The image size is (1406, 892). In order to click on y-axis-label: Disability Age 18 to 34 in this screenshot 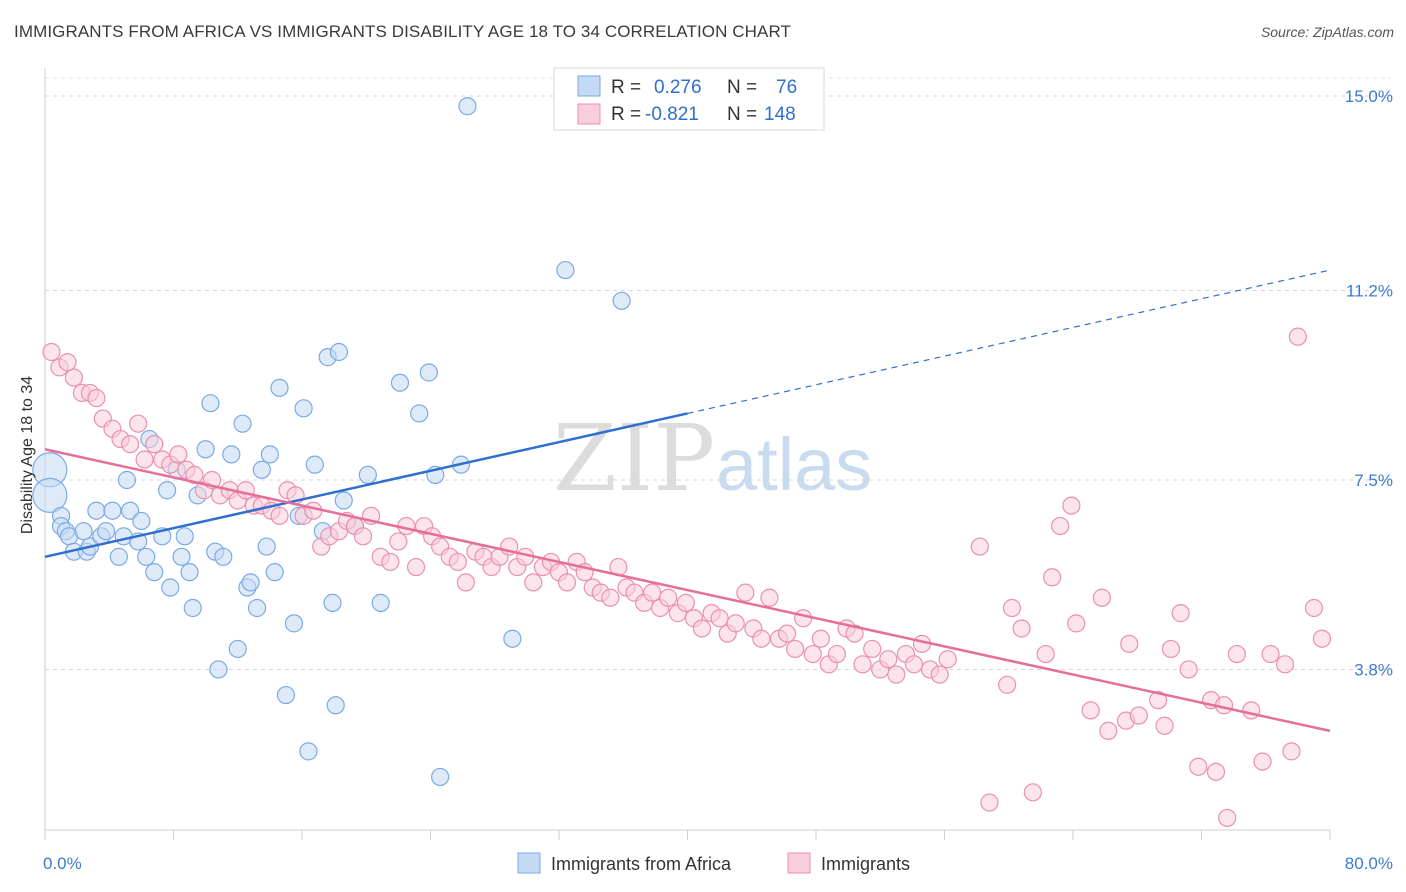, I will do `click(27, 455)`.